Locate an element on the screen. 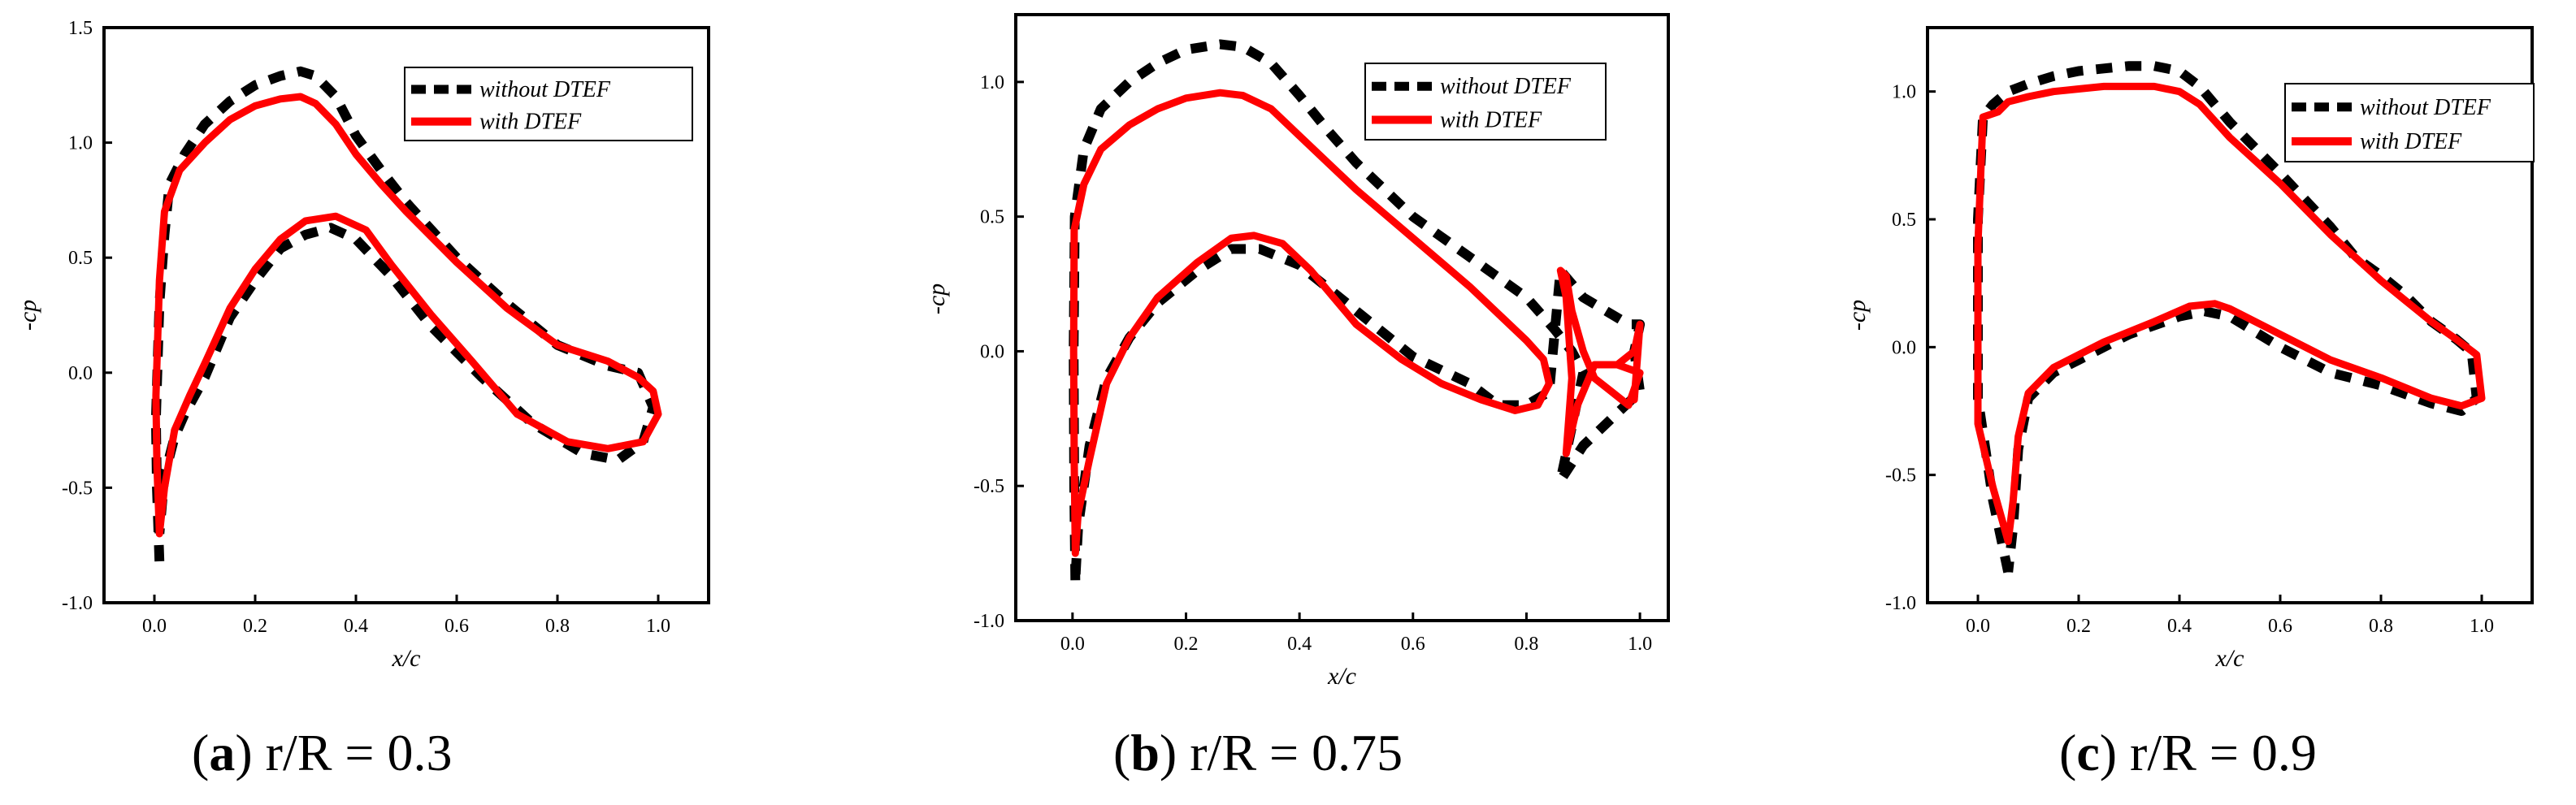 The height and width of the screenshot is (805, 2576). series-line-without-dtef is located at coordinates (404, 314).